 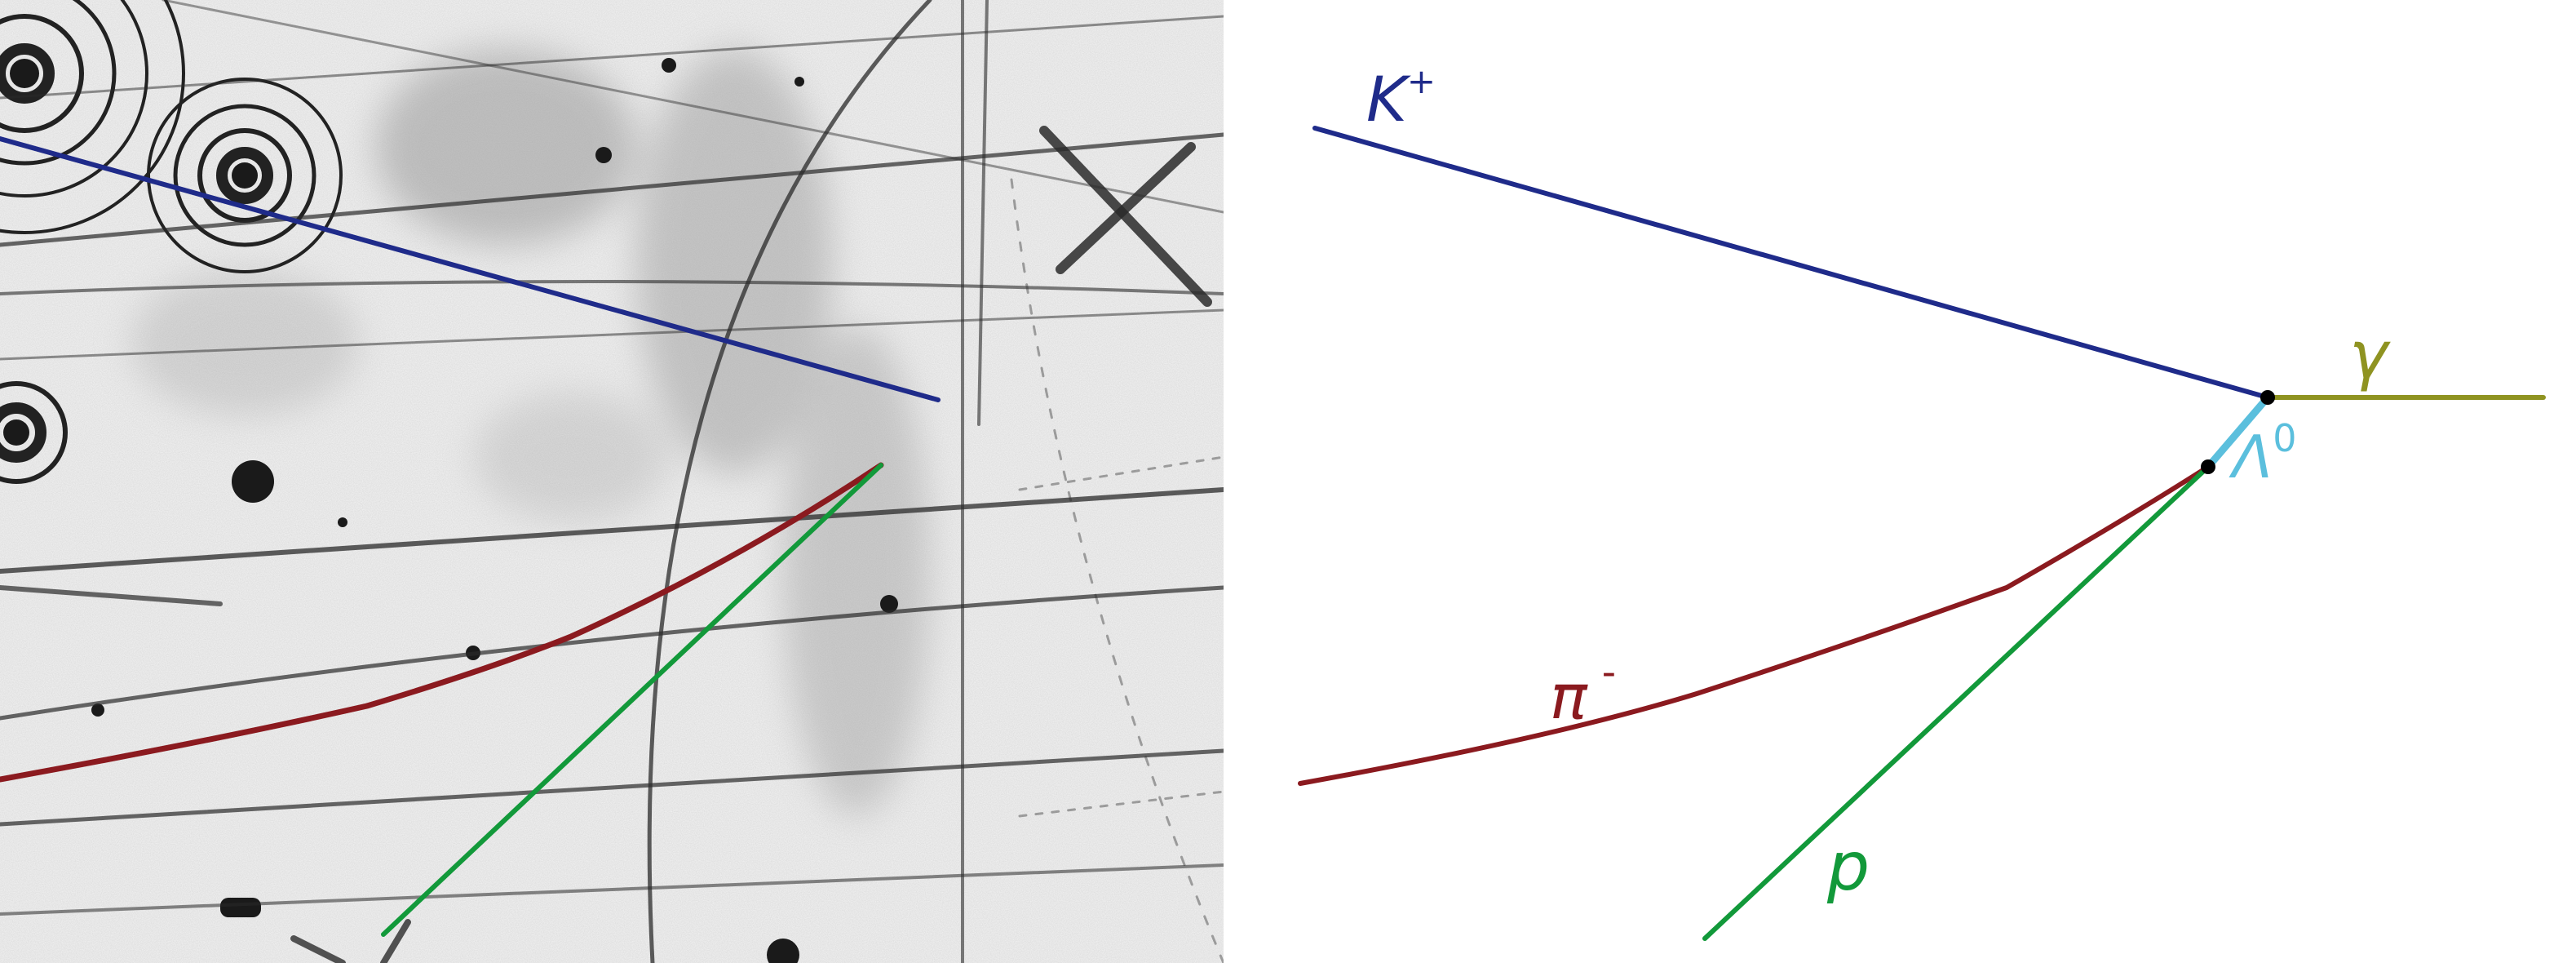 I want to click on lambda-decay-vertex, so click(x=2208, y=466).